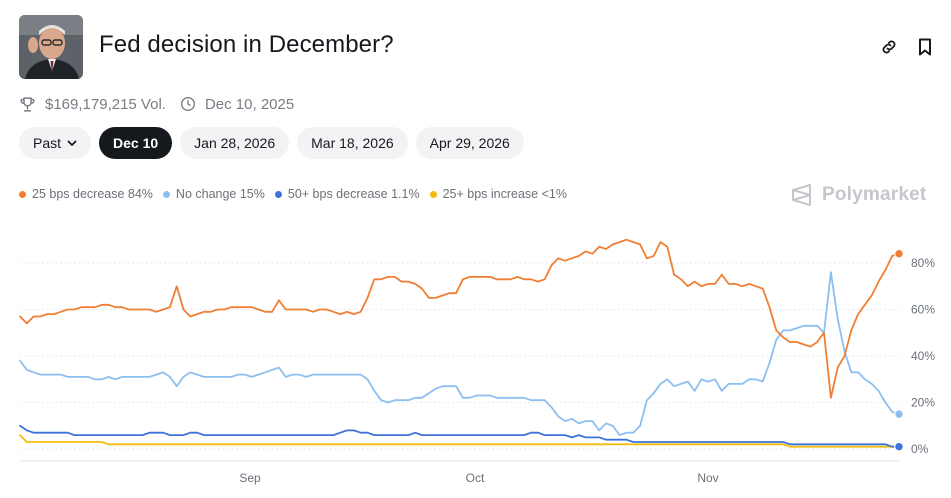  I want to click on legend-item: 25 bps decrease 84%, so click(86, 194).